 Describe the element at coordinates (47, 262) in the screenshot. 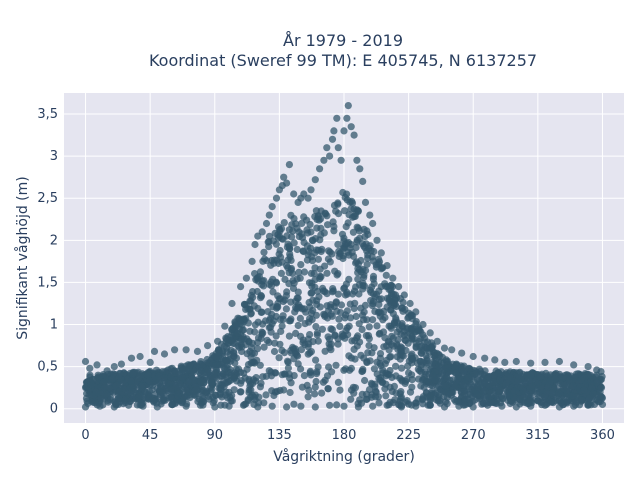

I see `y-axis-ticks: 0 0,5 1 1,5 2 2,5 3 3,5` at that location.